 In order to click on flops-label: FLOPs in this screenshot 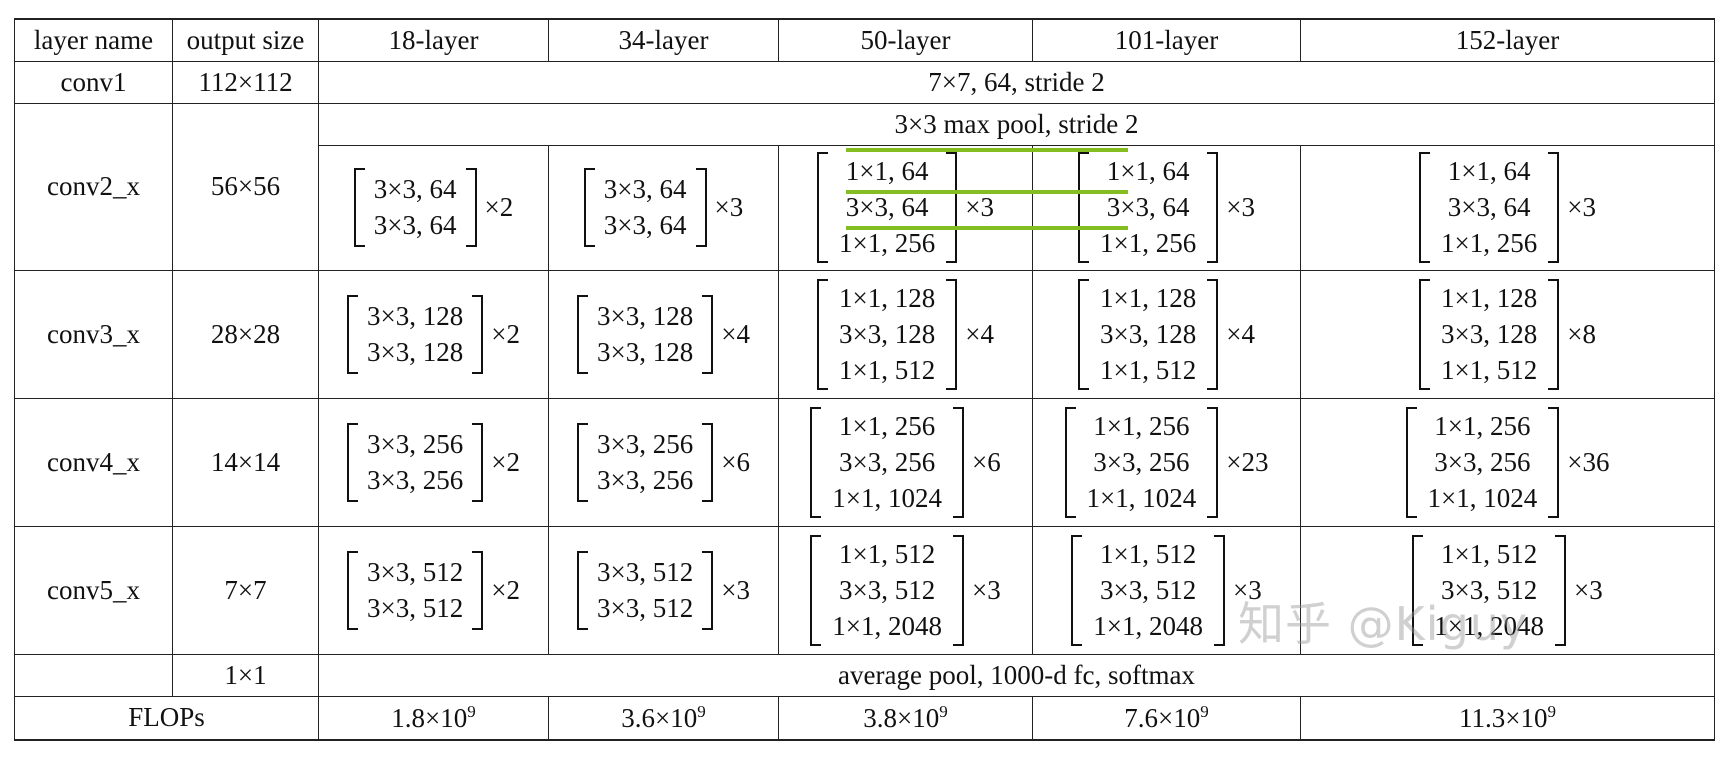, I will do `click(166, 718)`.